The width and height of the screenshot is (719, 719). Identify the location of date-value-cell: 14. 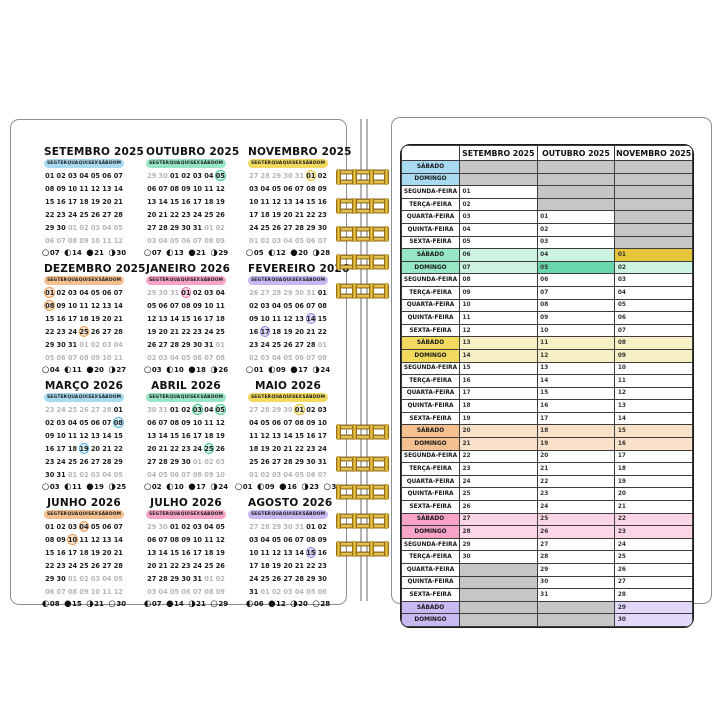
(576, 381).